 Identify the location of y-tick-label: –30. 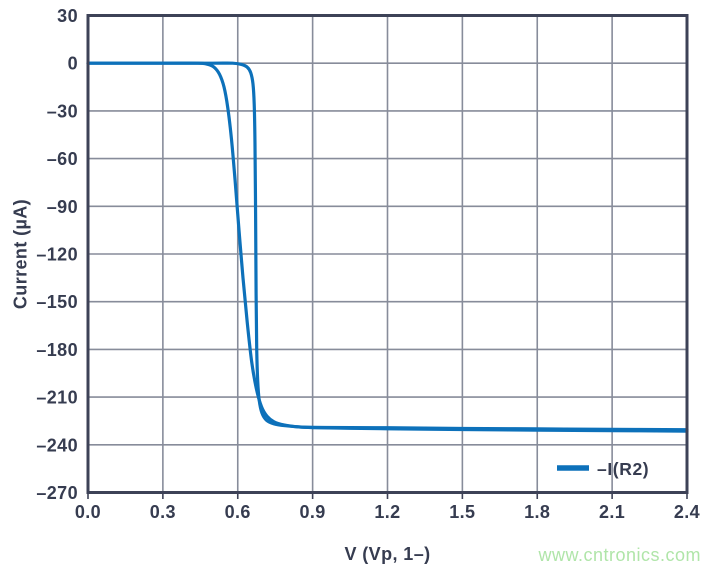
(62, 111).